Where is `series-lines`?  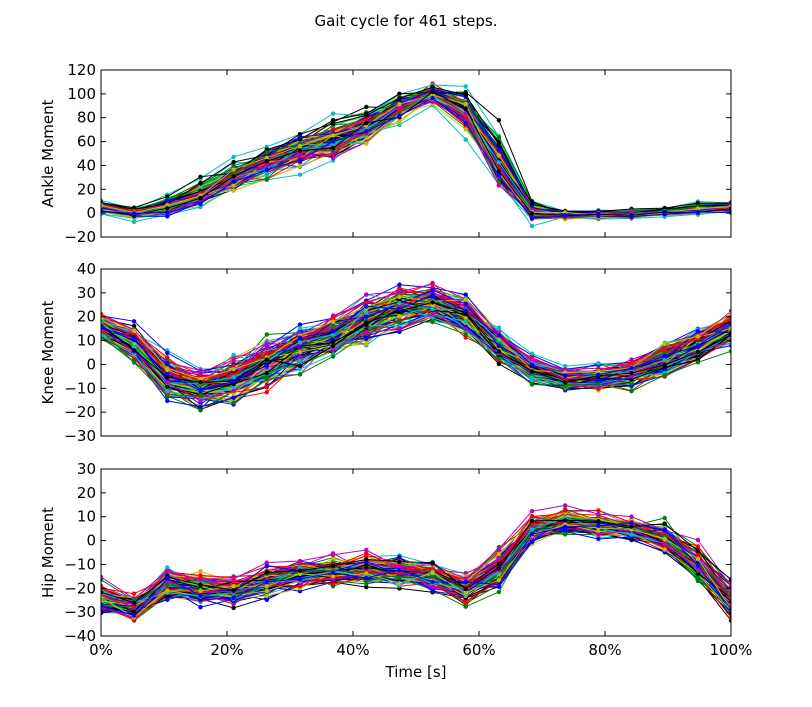 series-lines is located at coordinates (416, 346).